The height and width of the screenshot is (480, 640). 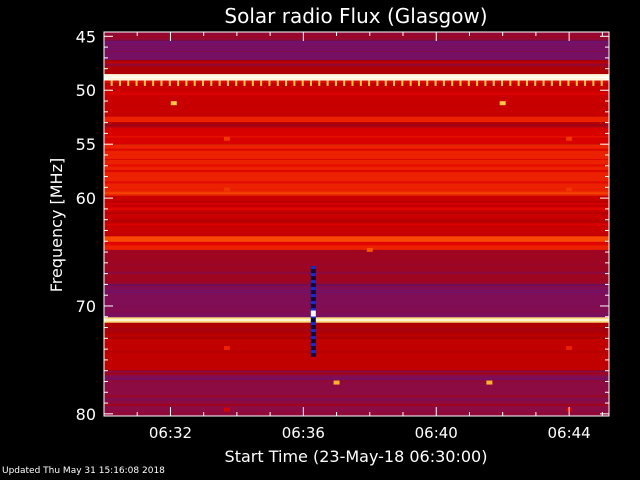 What do you see at coordinates (56, 225) in the screenshot?
I see `y-axis-label: Frequency [MHz]` at bounding box center [56, 225].